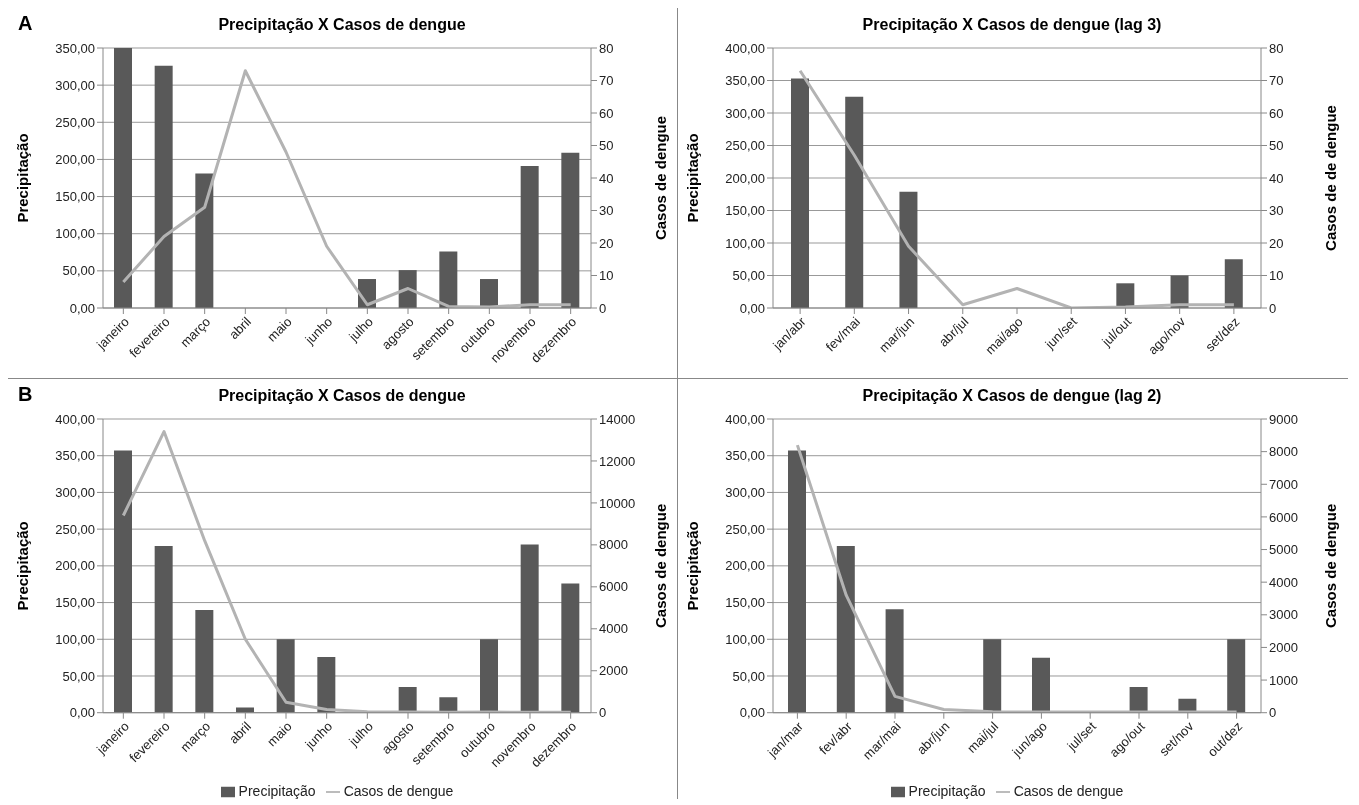 This screenshot has width=1359, height=805. What do you see at coordinates (617, 503) in the screenshot?
I see `y2-tick-label: 10000` at bounding box center [617, 503].